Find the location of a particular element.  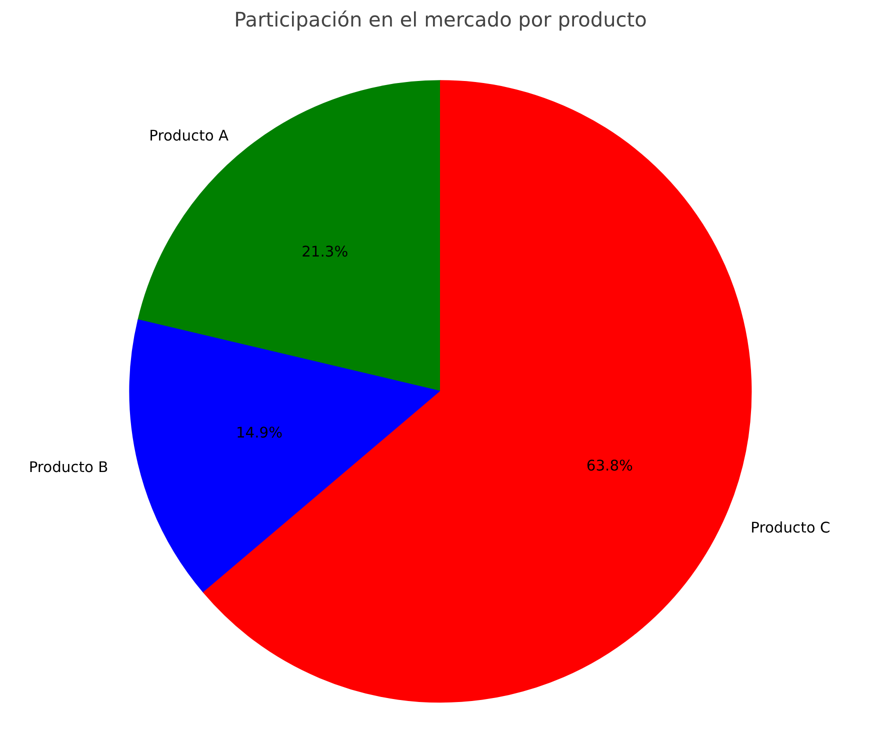

chart-title: Participación en el mercado por producto is located at coordinates (440, 20).